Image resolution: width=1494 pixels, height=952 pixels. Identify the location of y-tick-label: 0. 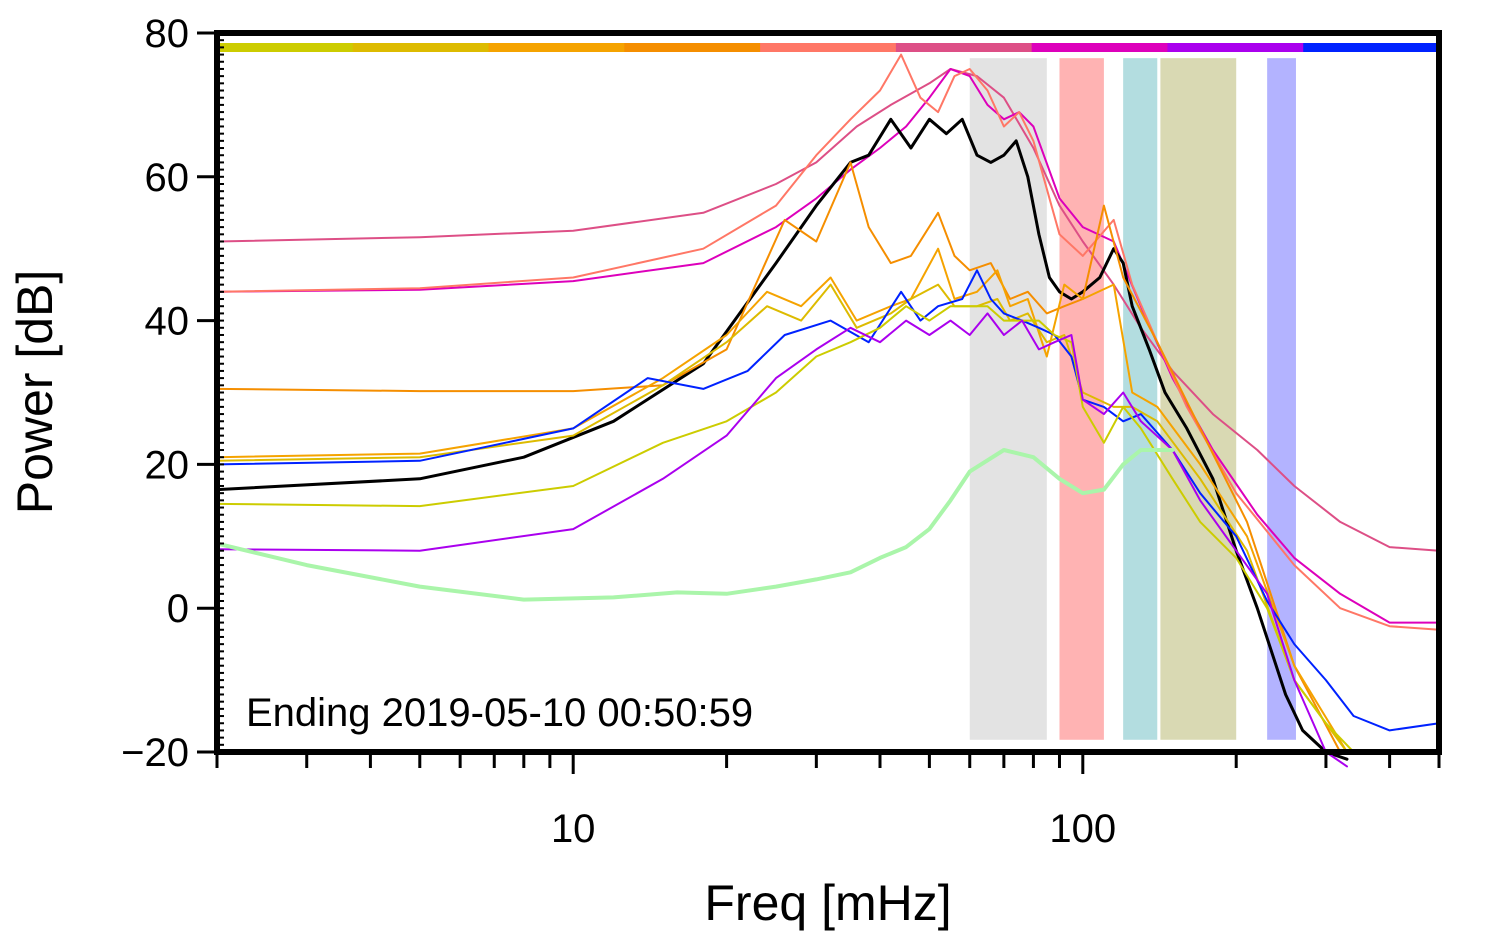
(178, 609).